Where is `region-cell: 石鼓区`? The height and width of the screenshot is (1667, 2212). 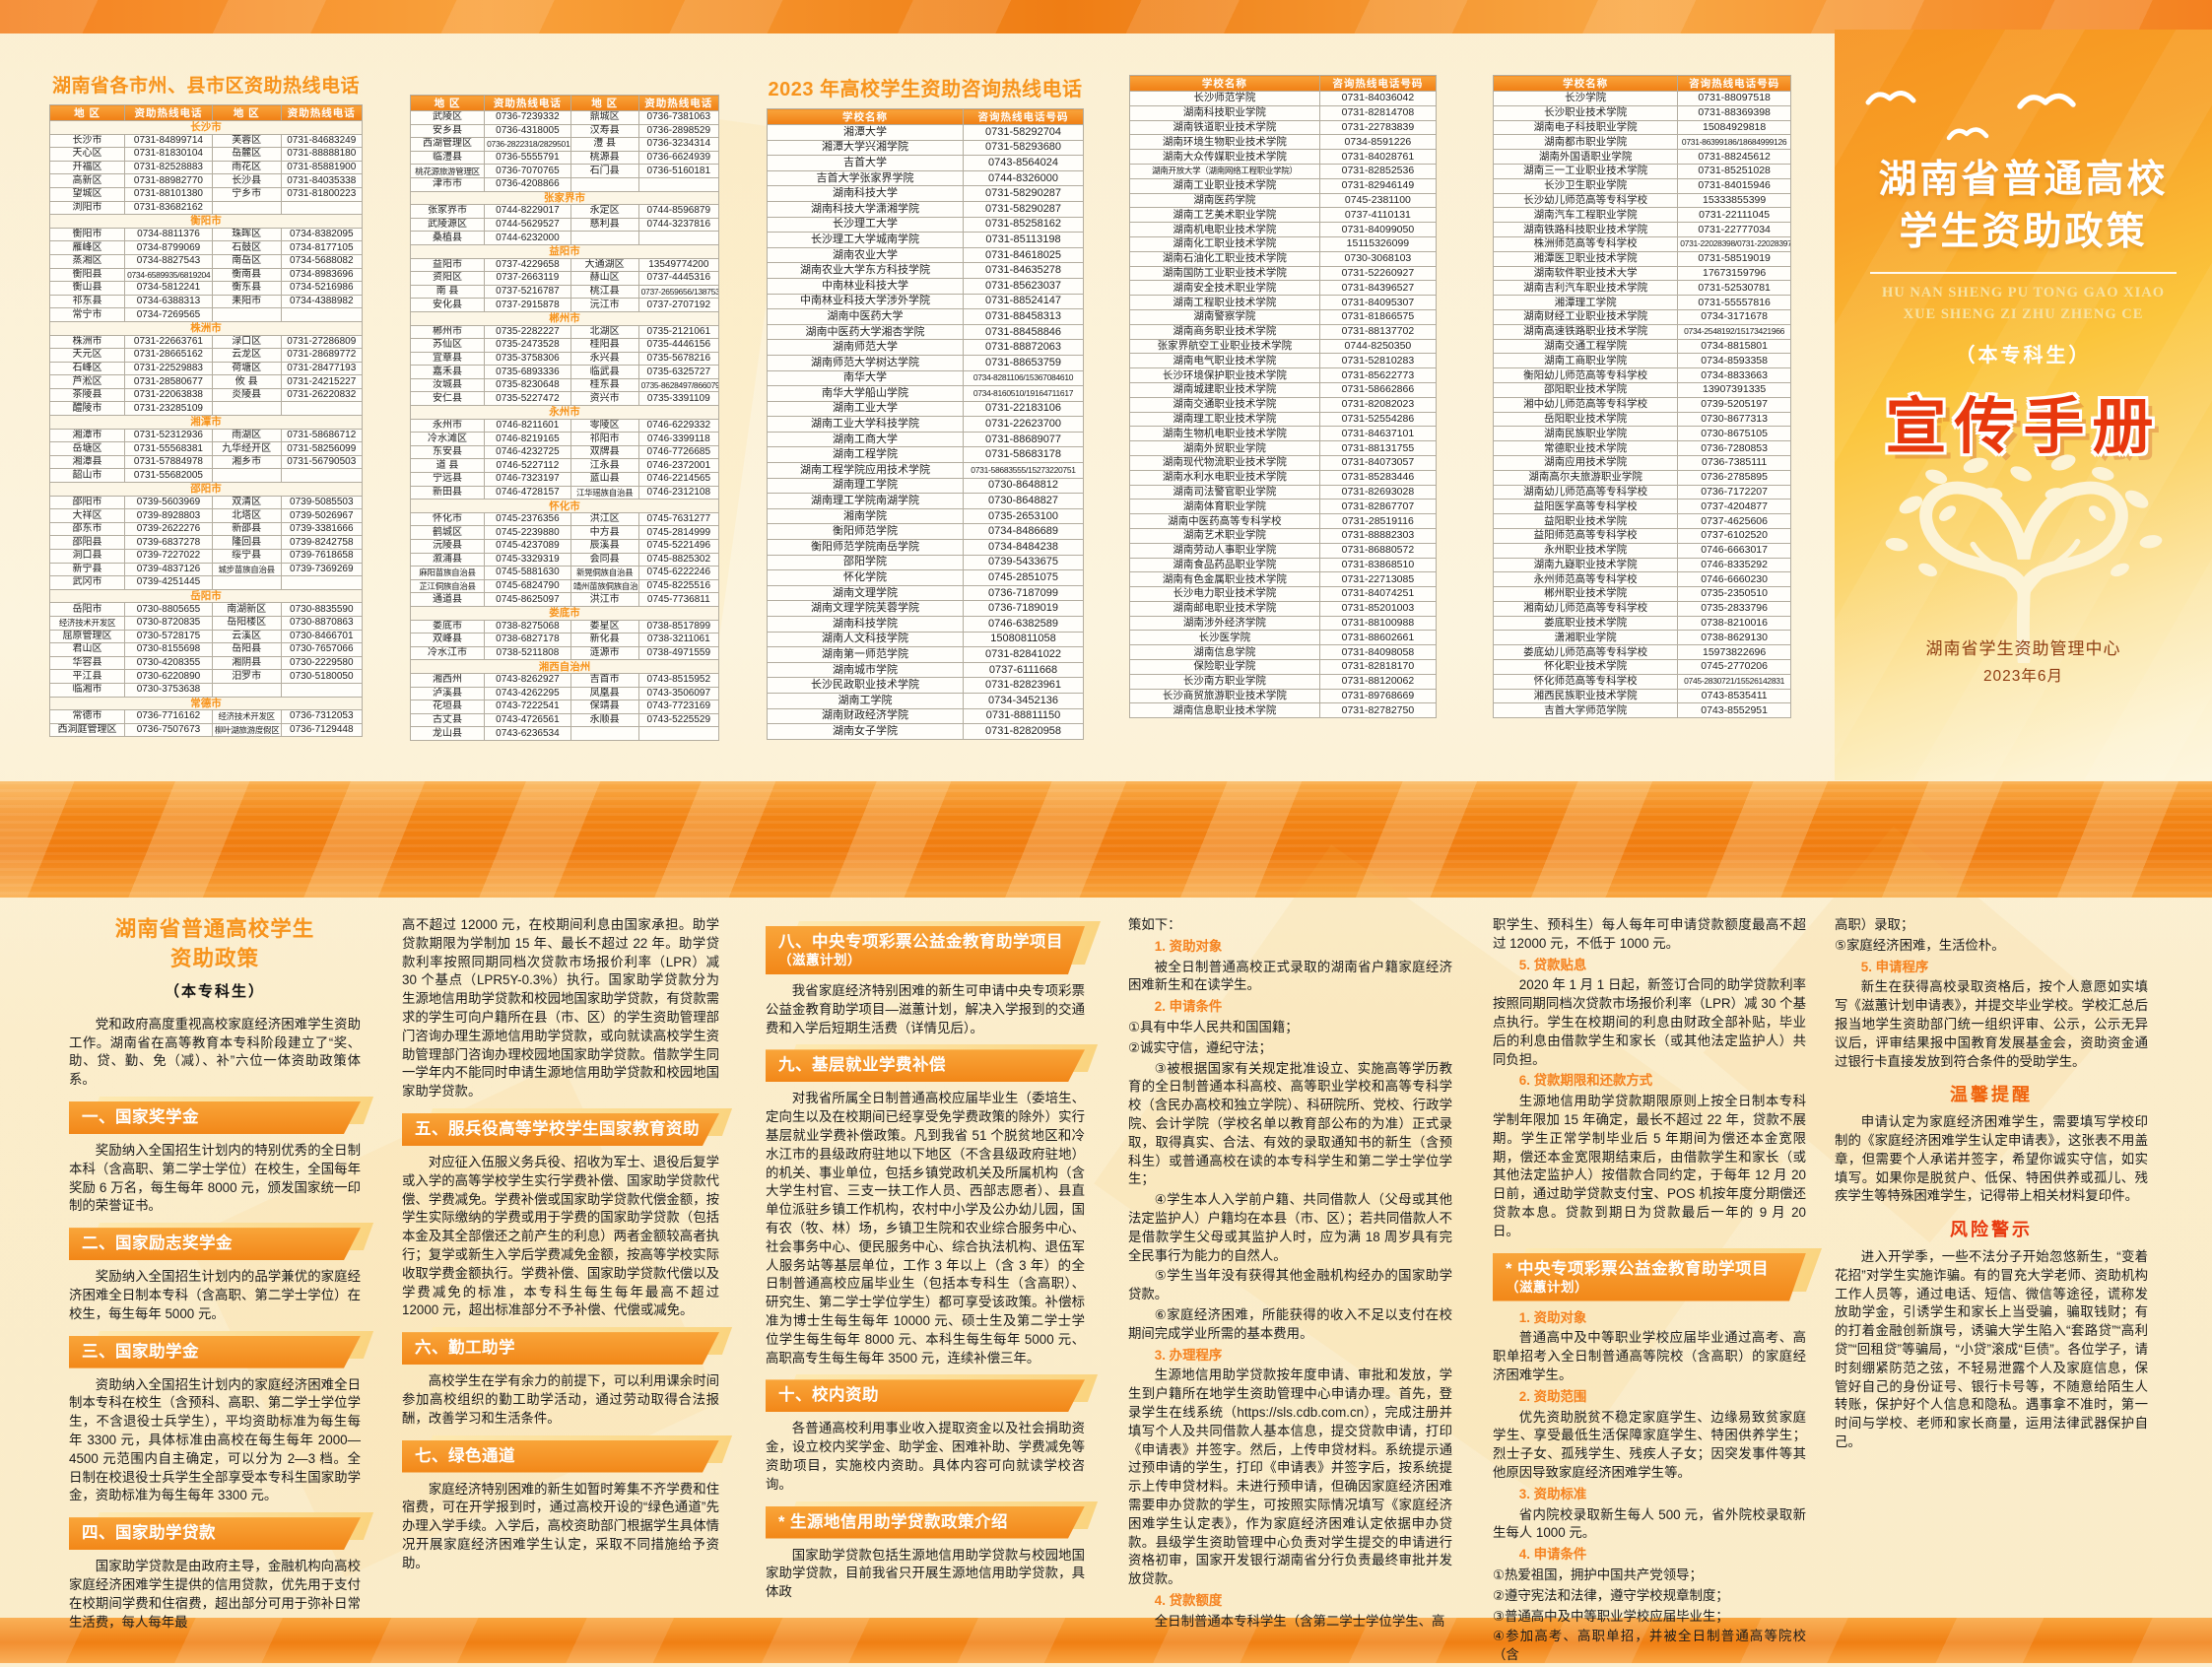
region-cell: 石鼓区 is located at coordinates (246, 247).